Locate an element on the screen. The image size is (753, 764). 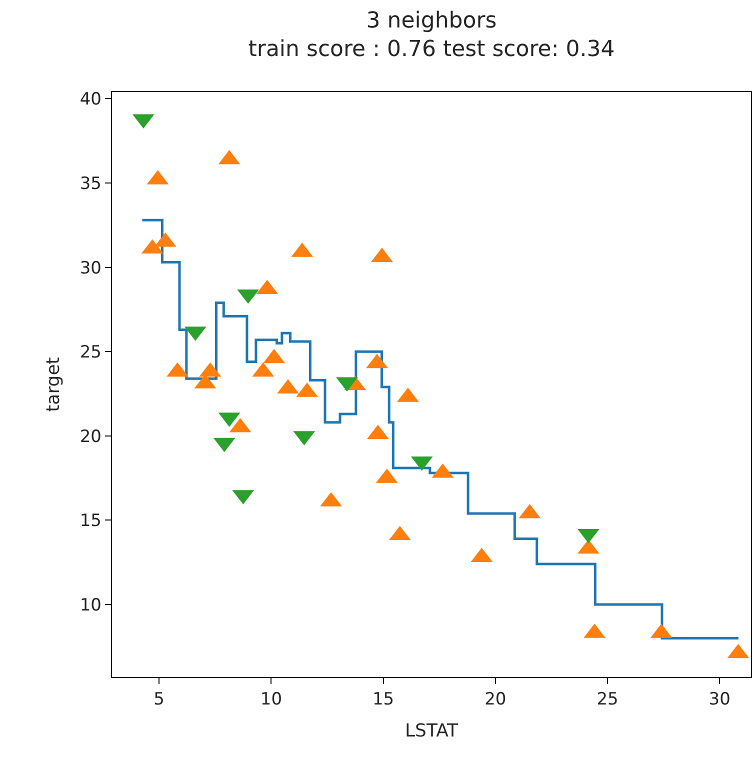
y-axis-title: target is located at coordinates (53, 384).